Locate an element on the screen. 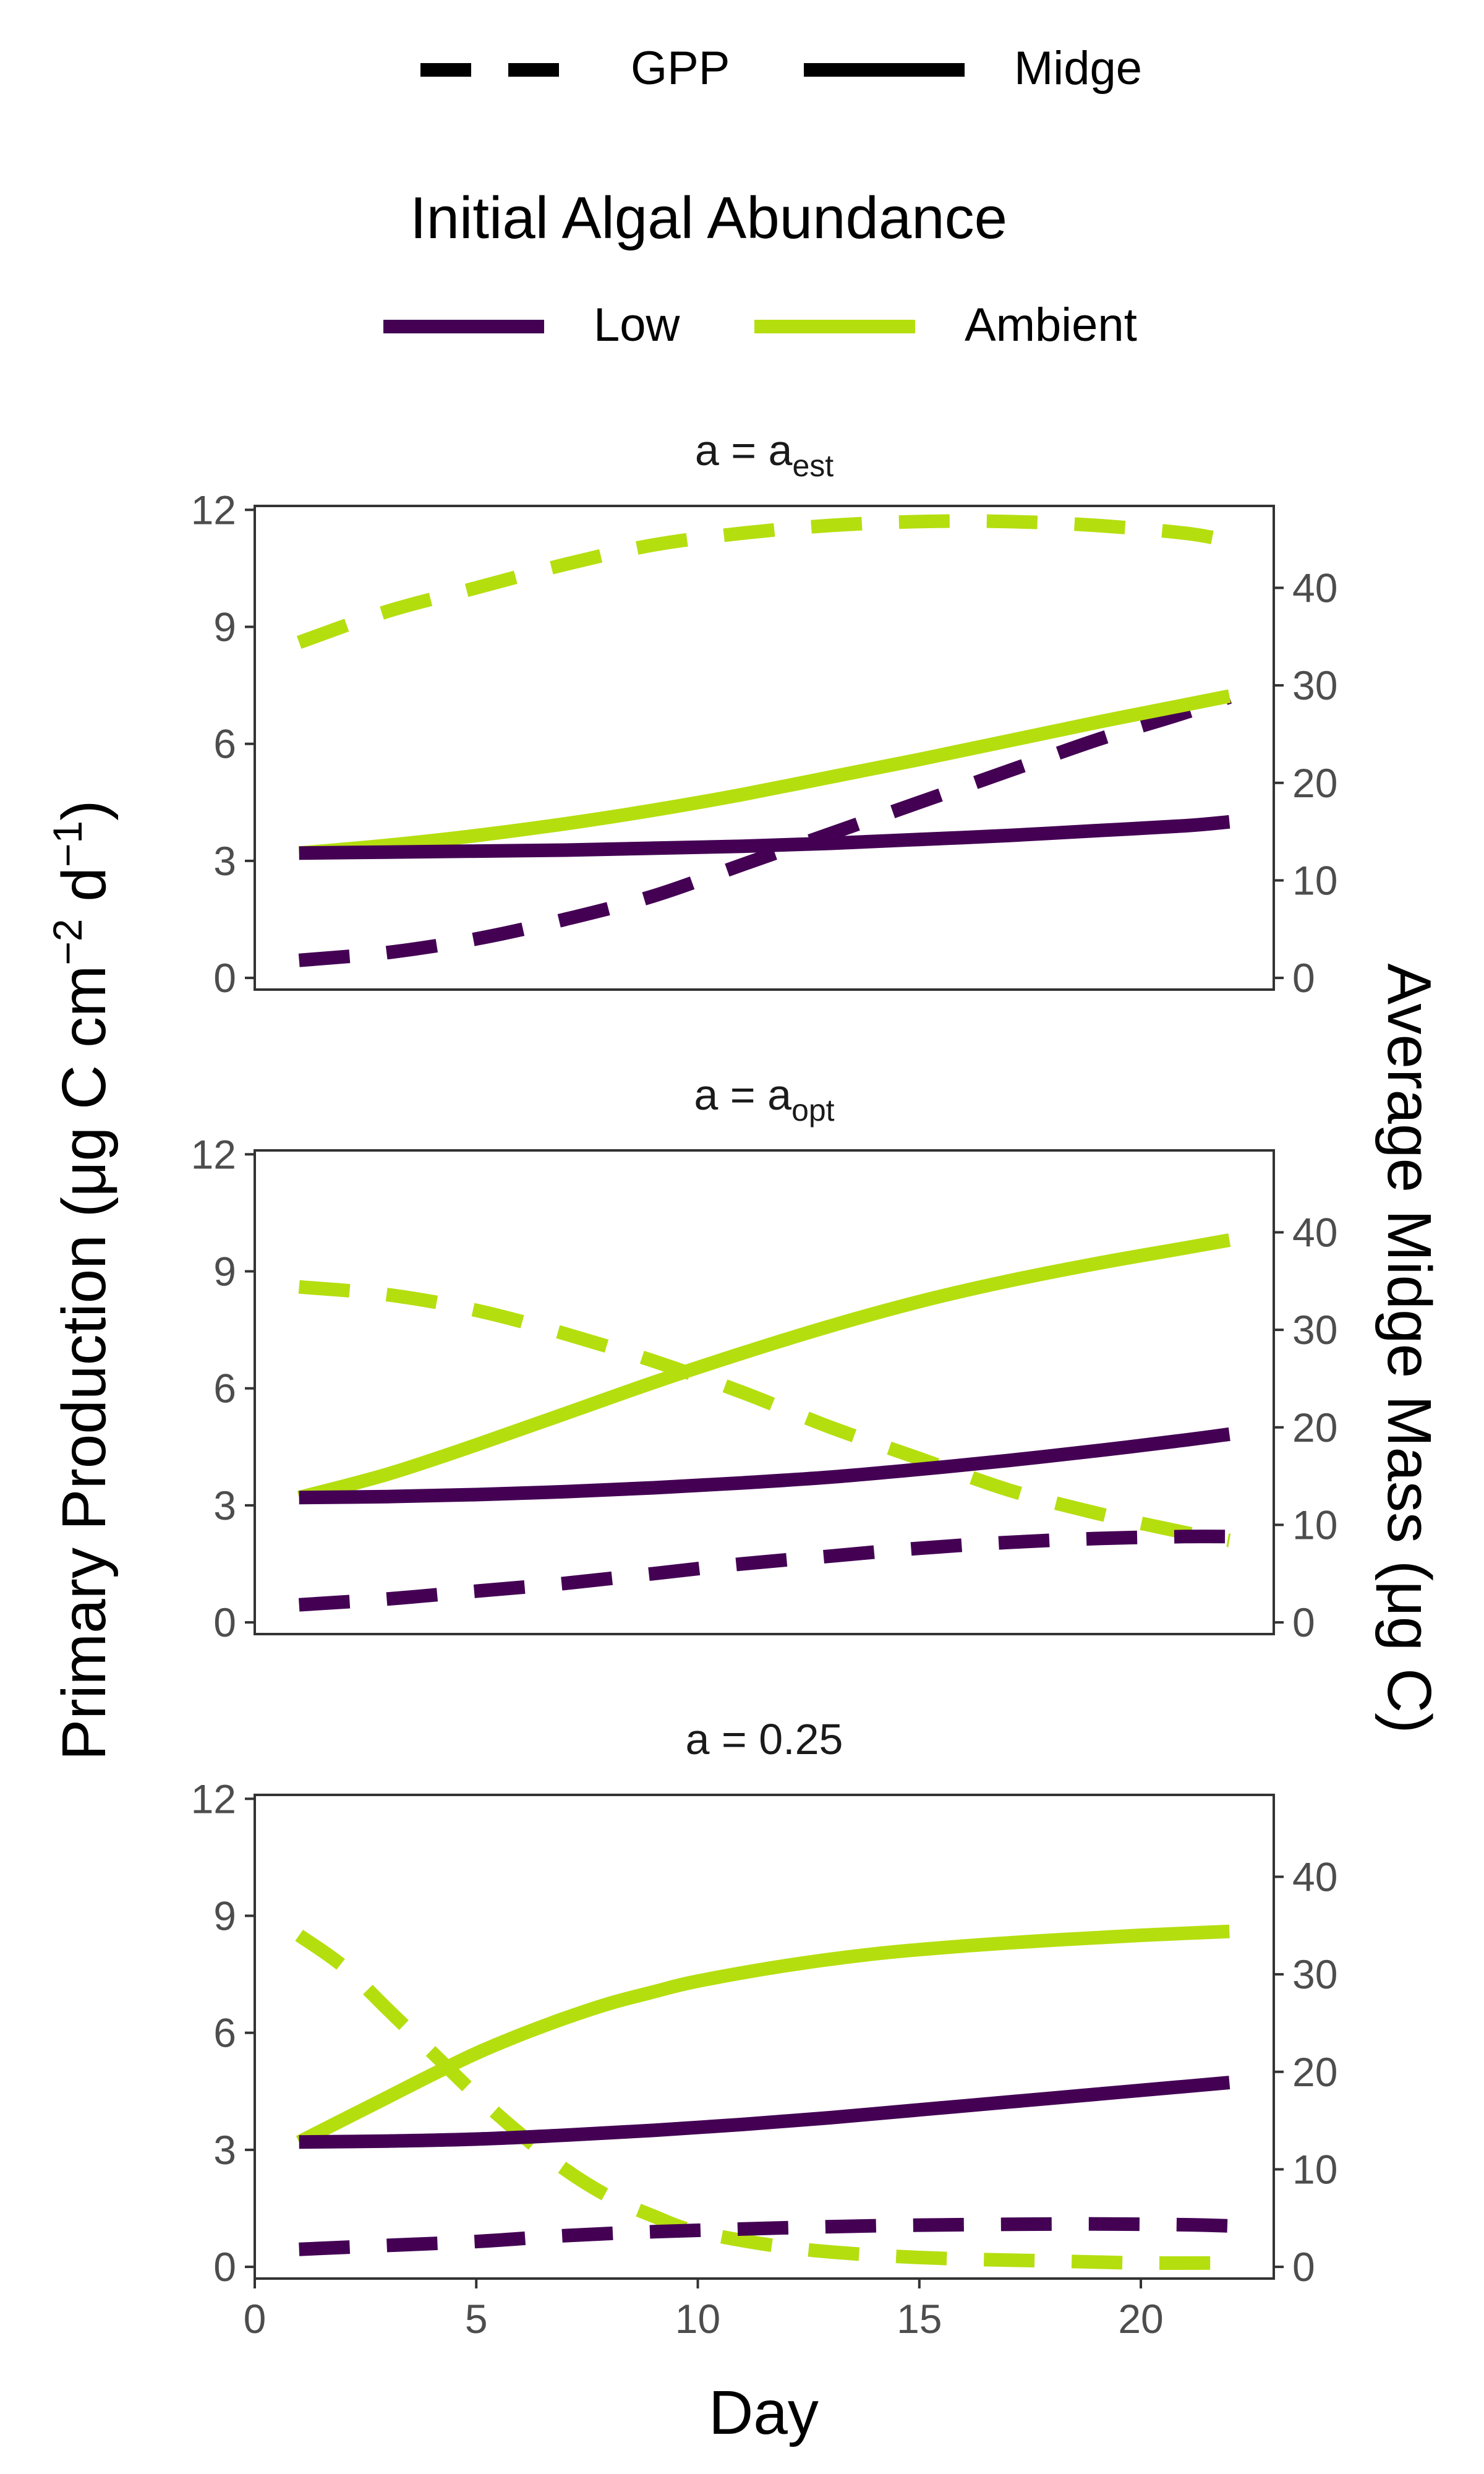  y-axis-title-left-mid: d is located at coordinates (84, 892).